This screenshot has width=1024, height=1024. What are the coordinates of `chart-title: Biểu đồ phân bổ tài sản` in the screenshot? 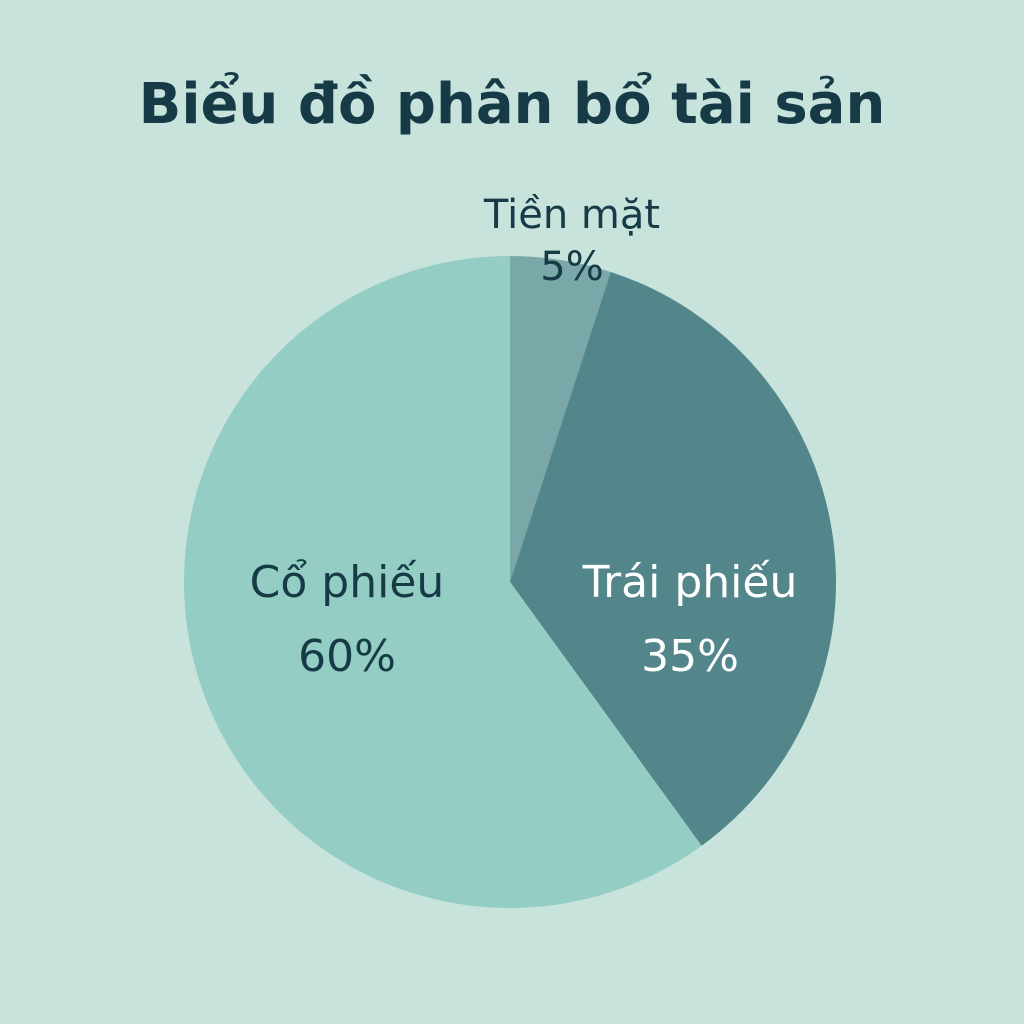 It's located at (512, 104).